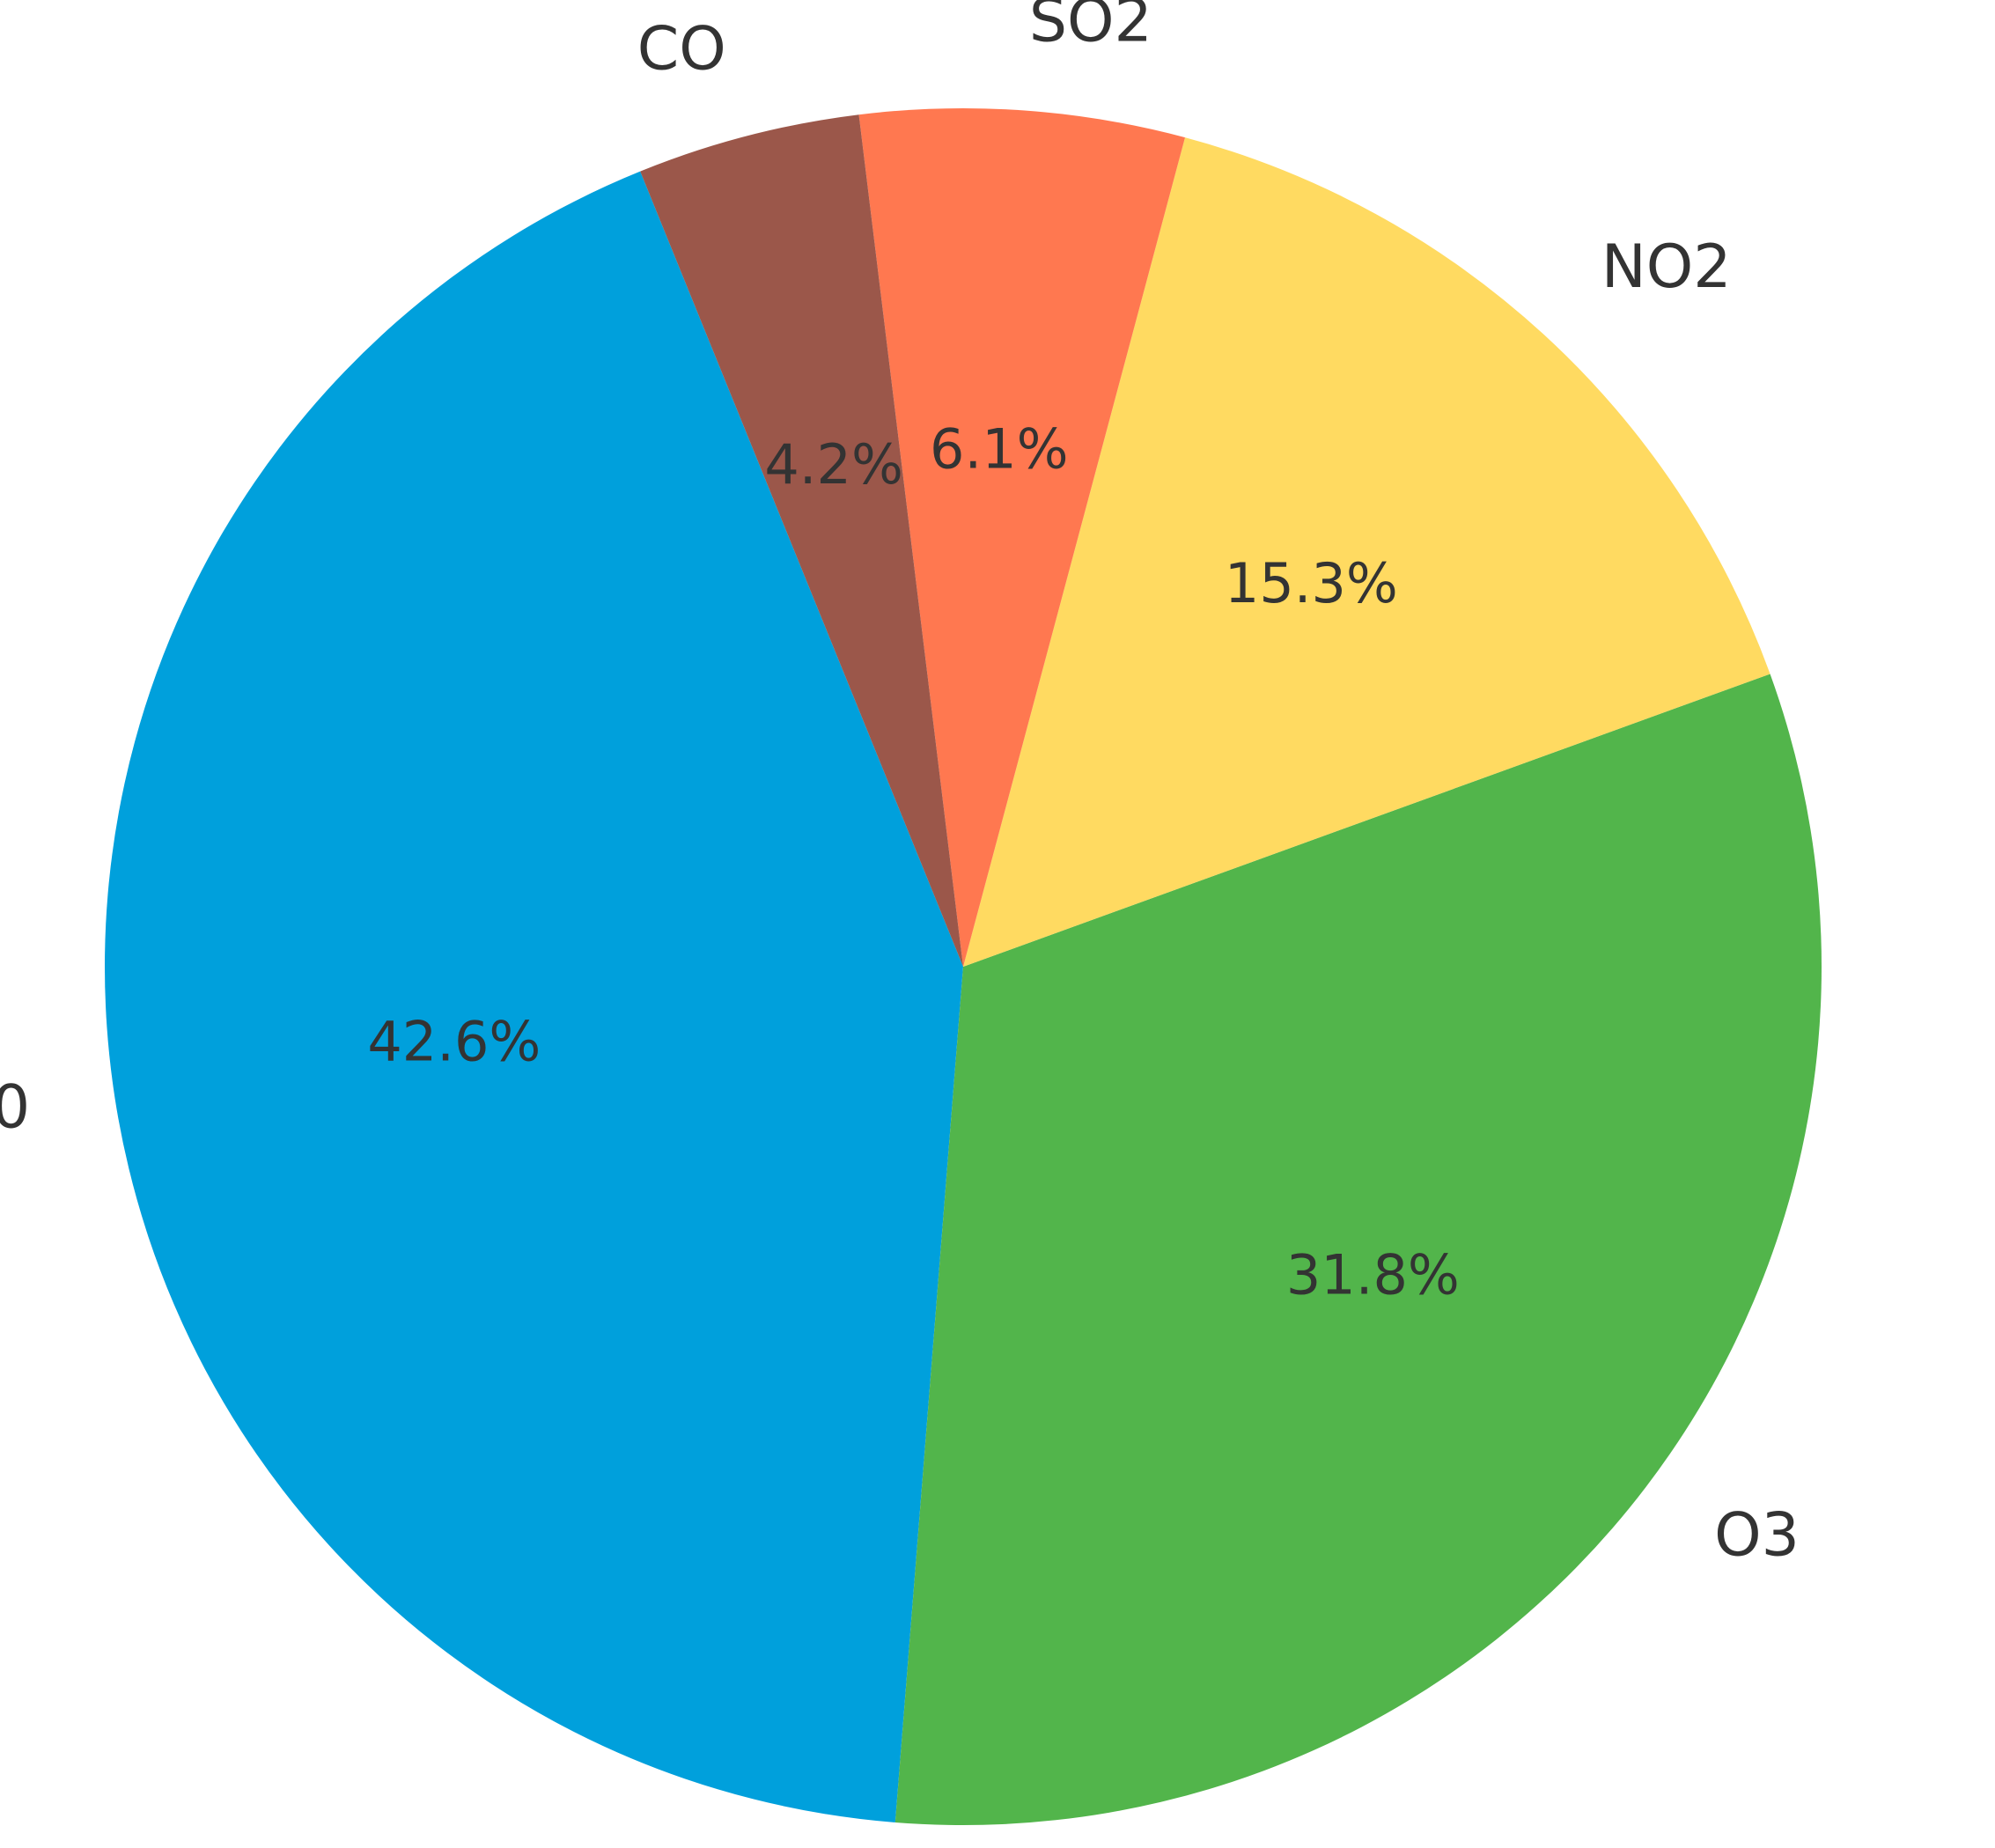  What do you see at coordinates (1090, 28) in the screenshot?
I see `slice-label-so2: SO2` at bounding box center [1090, 28].